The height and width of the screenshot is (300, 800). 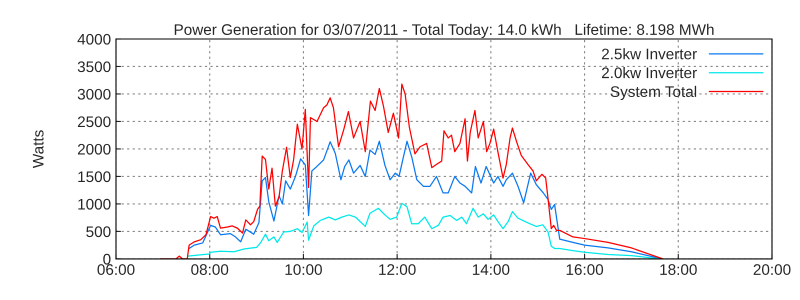 What do you see at coordinates (678, 269) in the screenshot?
I see `x-tick-label: 18:00` at bounding box center [678, 269].